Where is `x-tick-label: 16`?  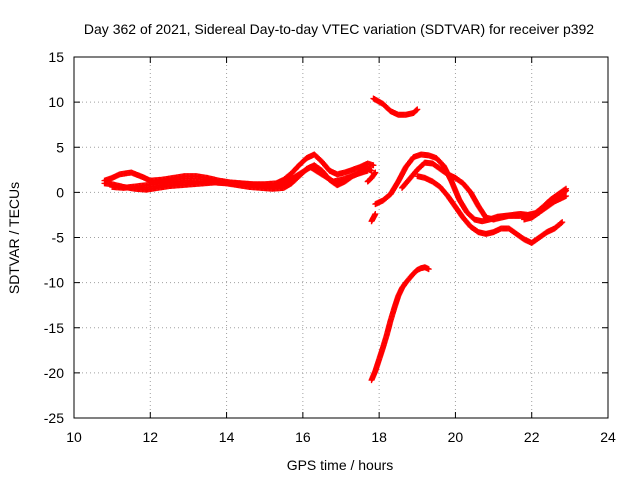 x-tick-label: 16 is located at coordinates (303, 437).